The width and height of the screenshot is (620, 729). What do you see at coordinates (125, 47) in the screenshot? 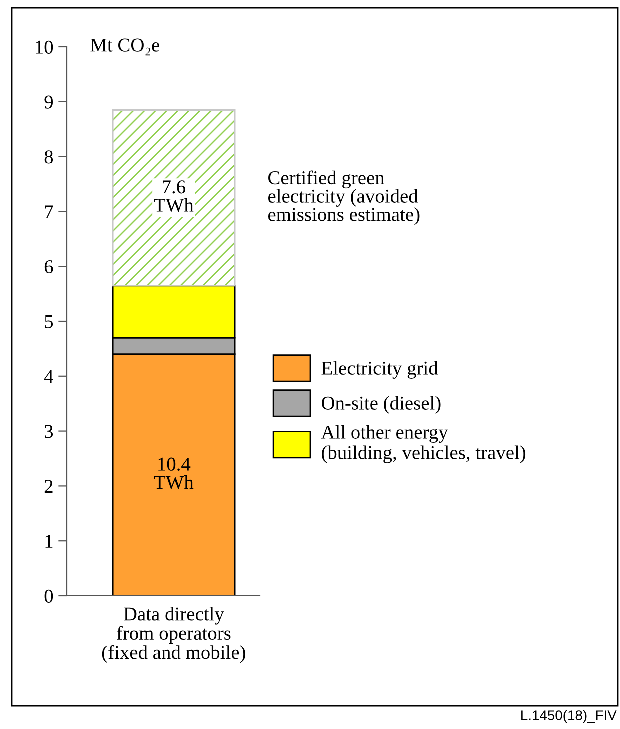
I see `y-axis-title: Mt CO₂e` at bounding box center [125, 47].